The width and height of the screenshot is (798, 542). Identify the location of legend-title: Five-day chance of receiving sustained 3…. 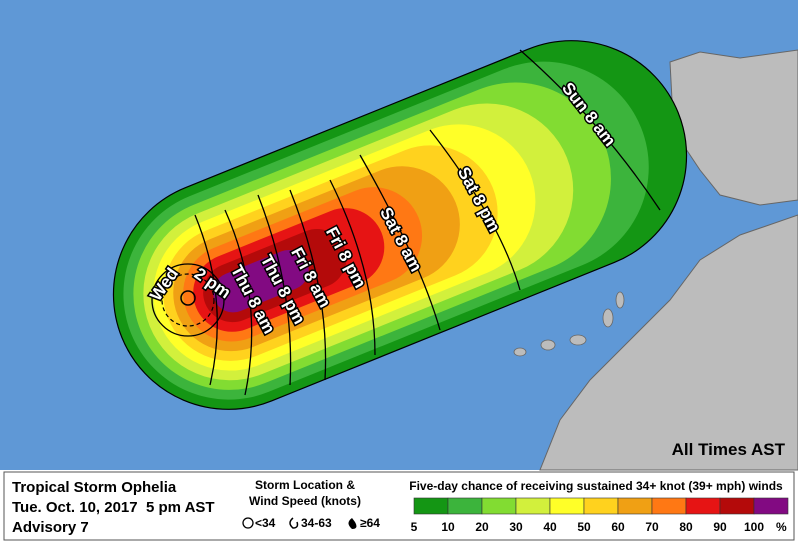
(596, 486).